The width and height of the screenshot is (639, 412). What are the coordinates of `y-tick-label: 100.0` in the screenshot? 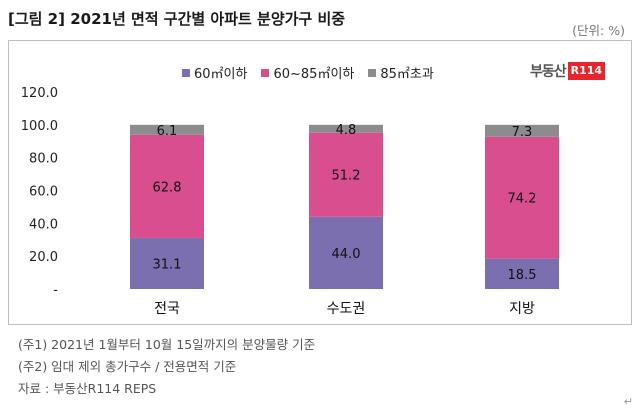 It's located at (39, 126).